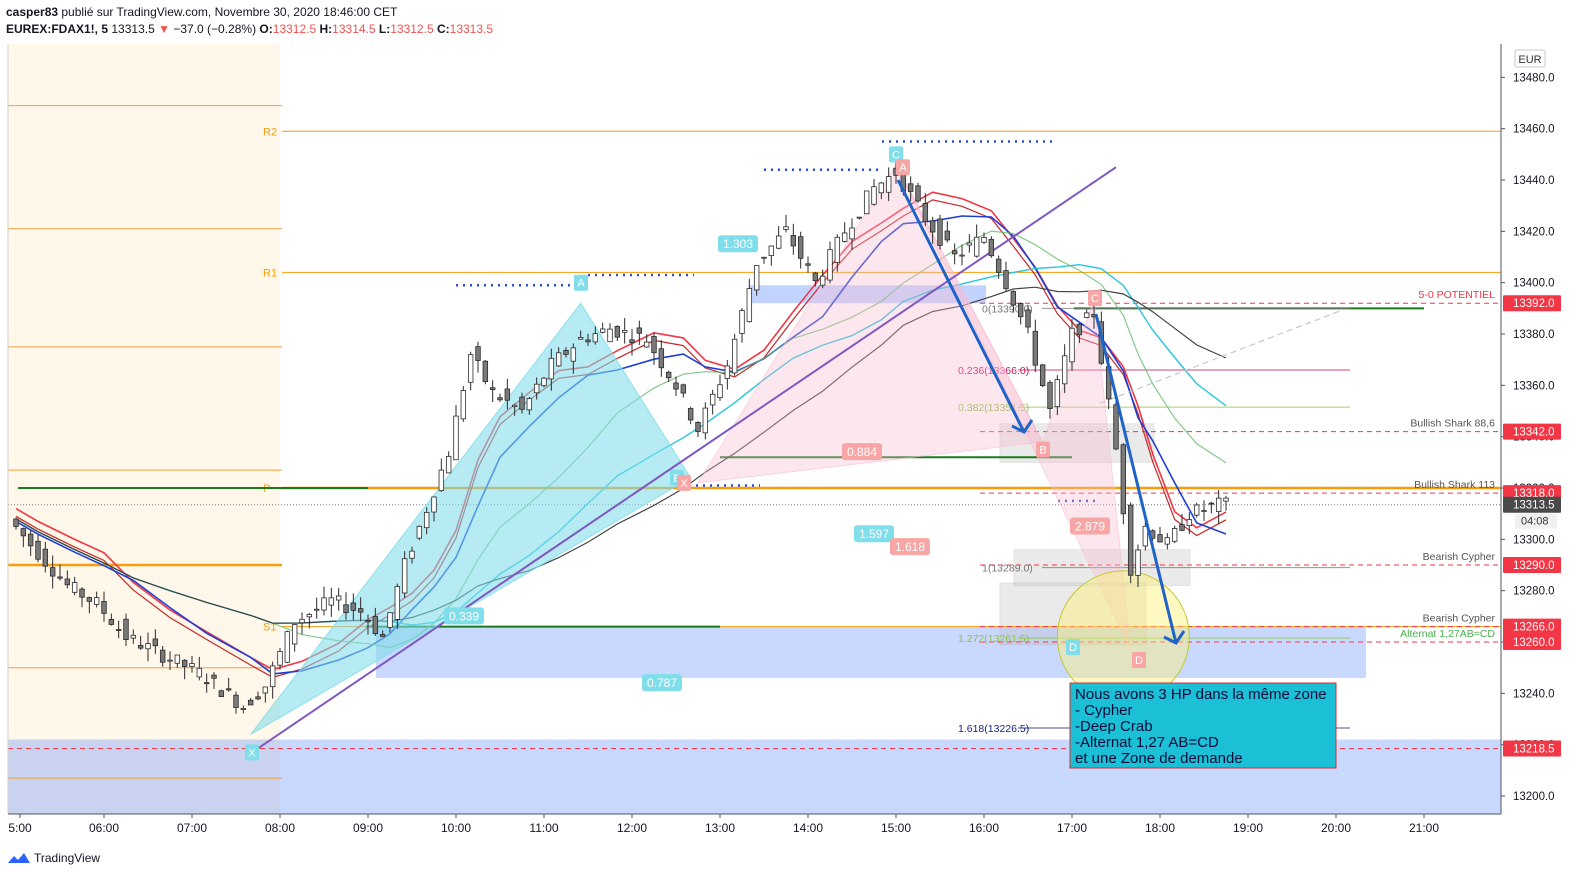 The width and height of the screenshot is (1576, 882). I want to click on x-tick-label: 13:00, so click(720, 828).